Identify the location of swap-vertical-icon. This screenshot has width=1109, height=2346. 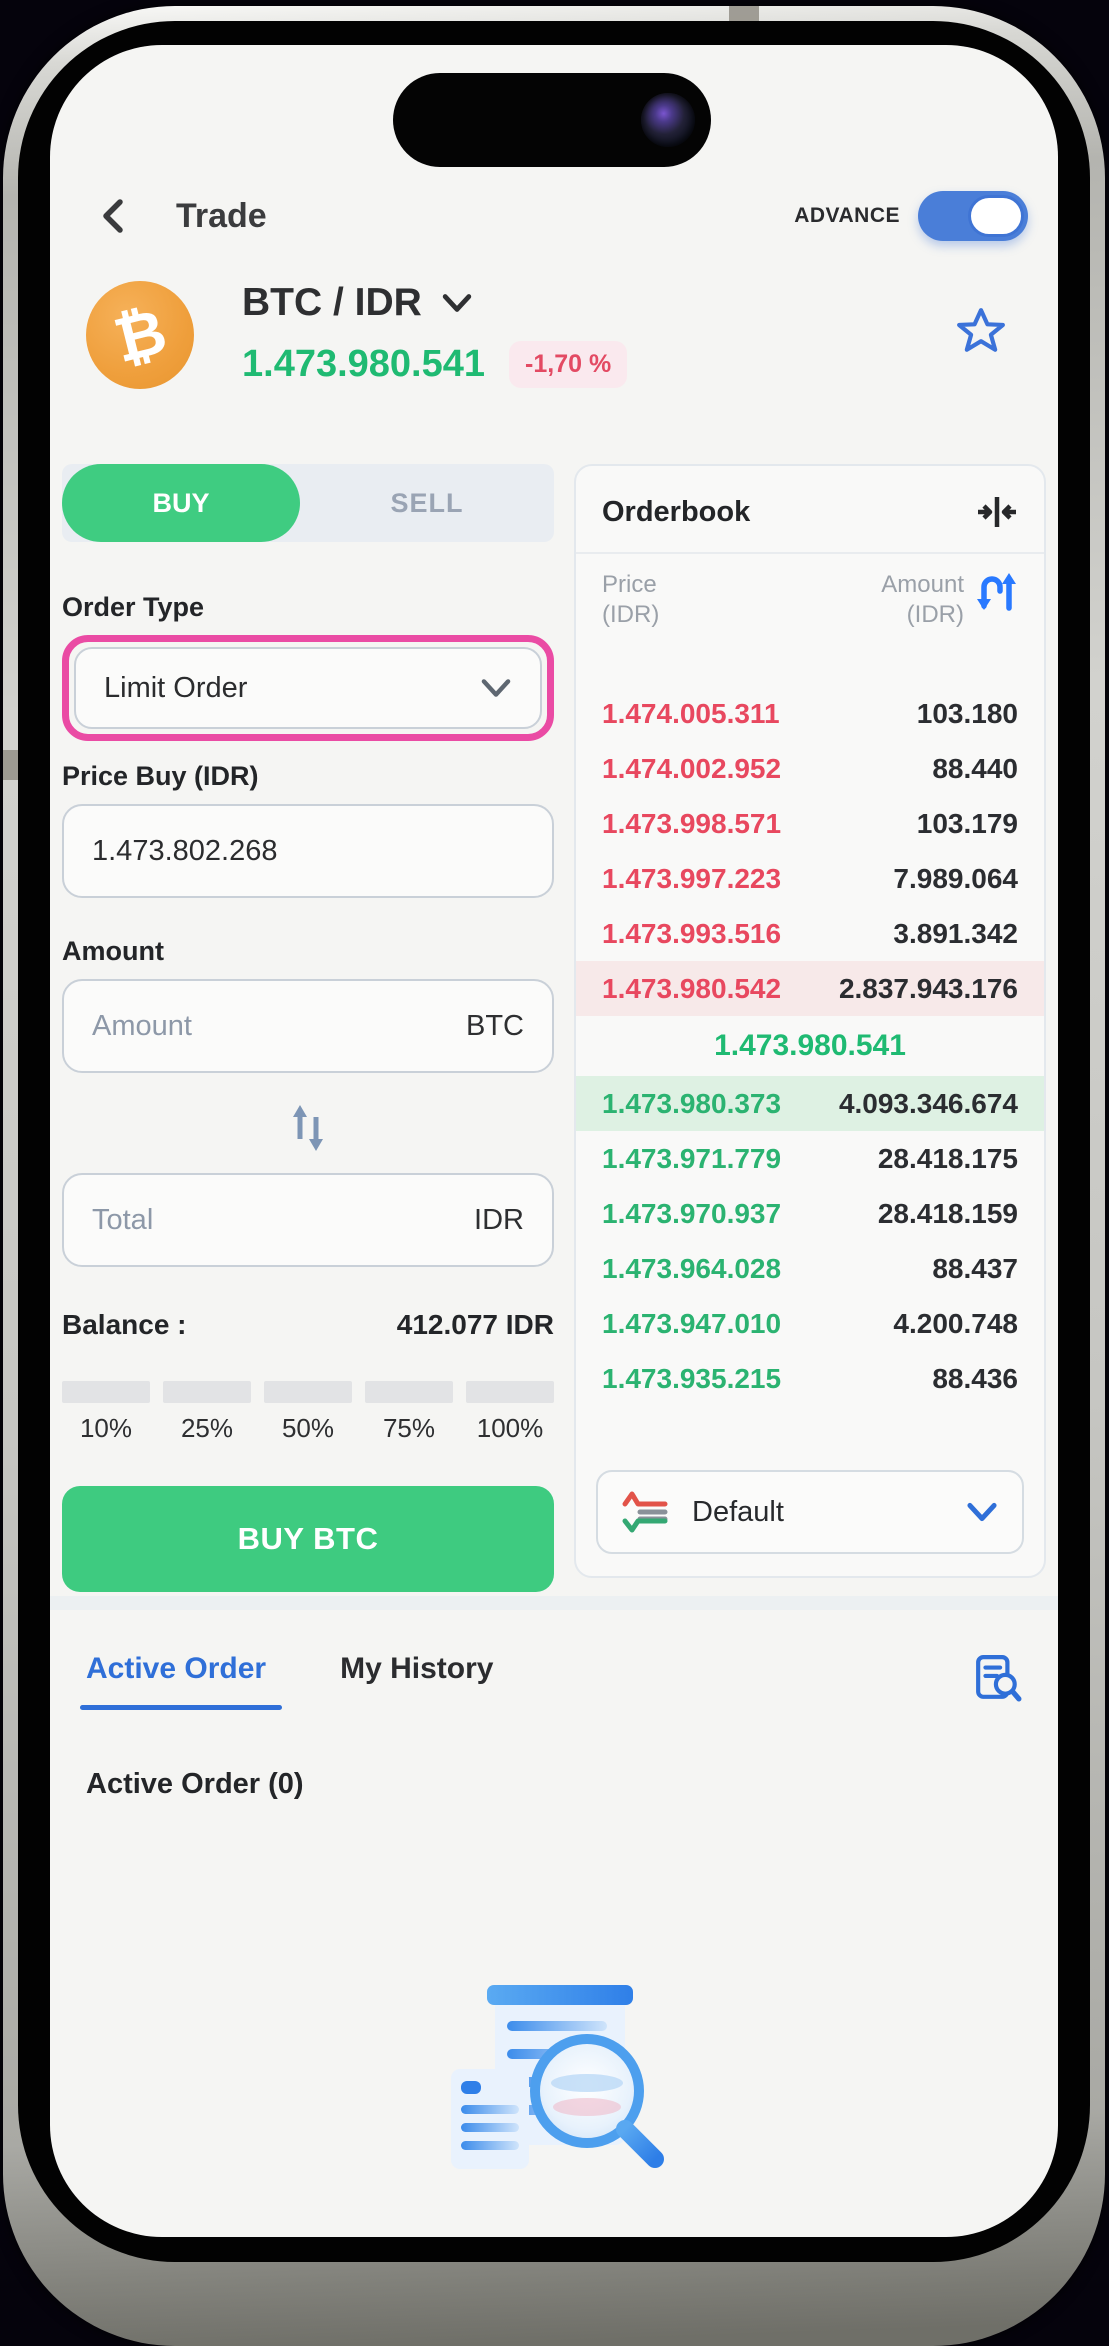
(308, 1128).